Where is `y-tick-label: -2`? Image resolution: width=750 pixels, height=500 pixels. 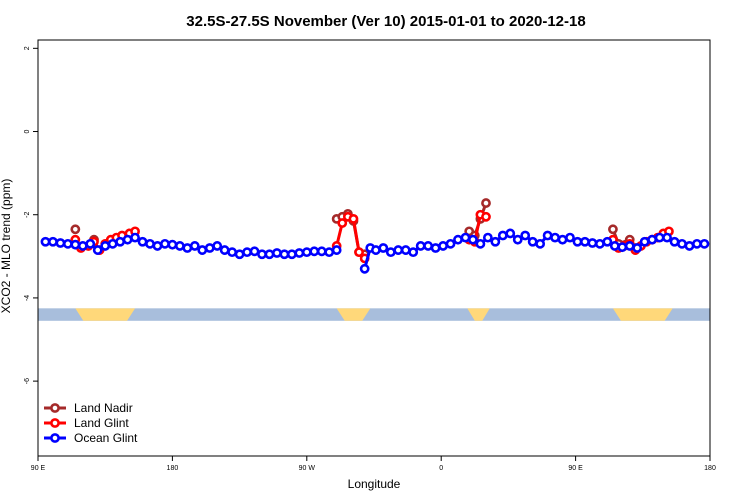 y-tick-label: -2 is located at coordinates (27, 215).